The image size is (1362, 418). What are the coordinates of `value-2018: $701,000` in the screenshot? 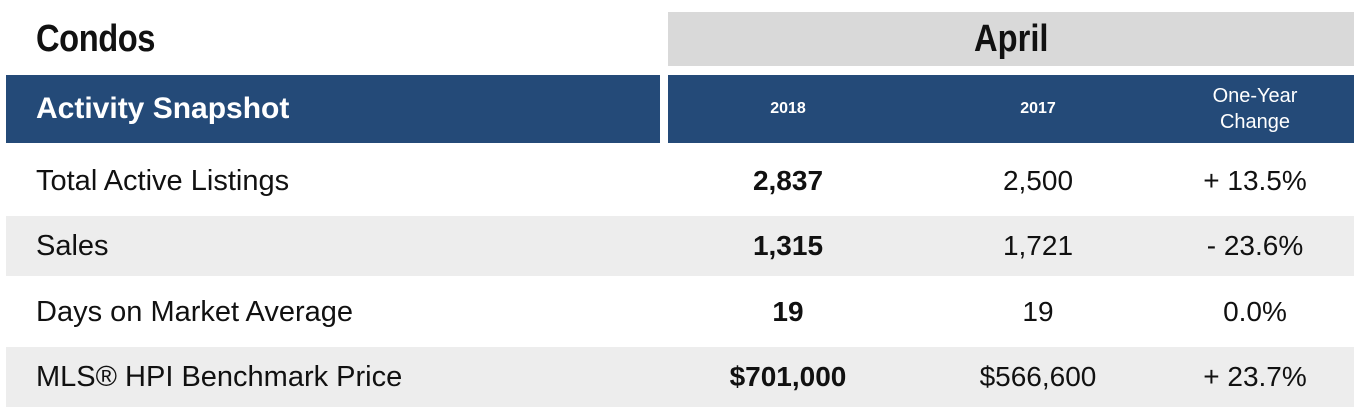 It's located at (788, 376).